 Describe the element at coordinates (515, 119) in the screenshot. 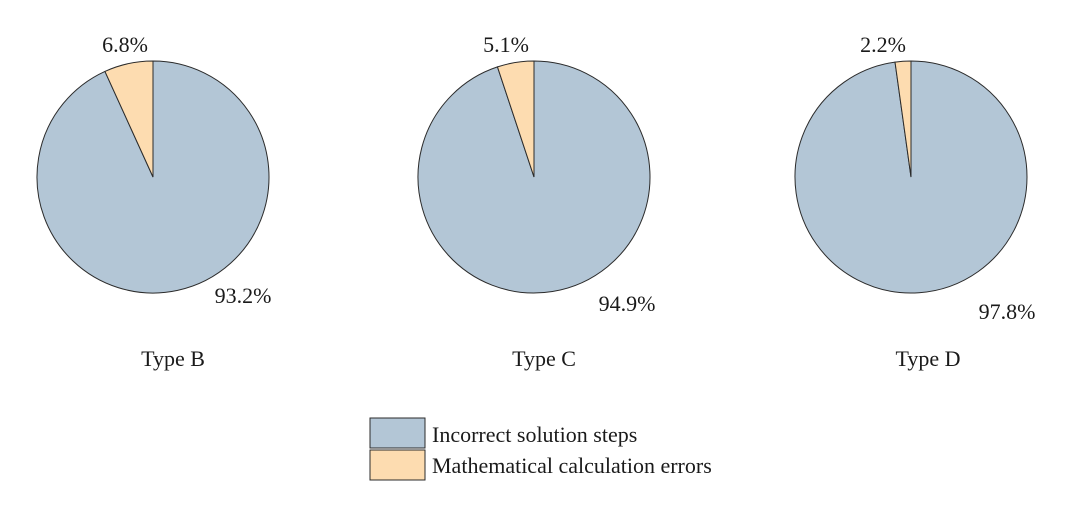

I see `pie-slice-type-c-mathematical-calculation-errors` at that location.